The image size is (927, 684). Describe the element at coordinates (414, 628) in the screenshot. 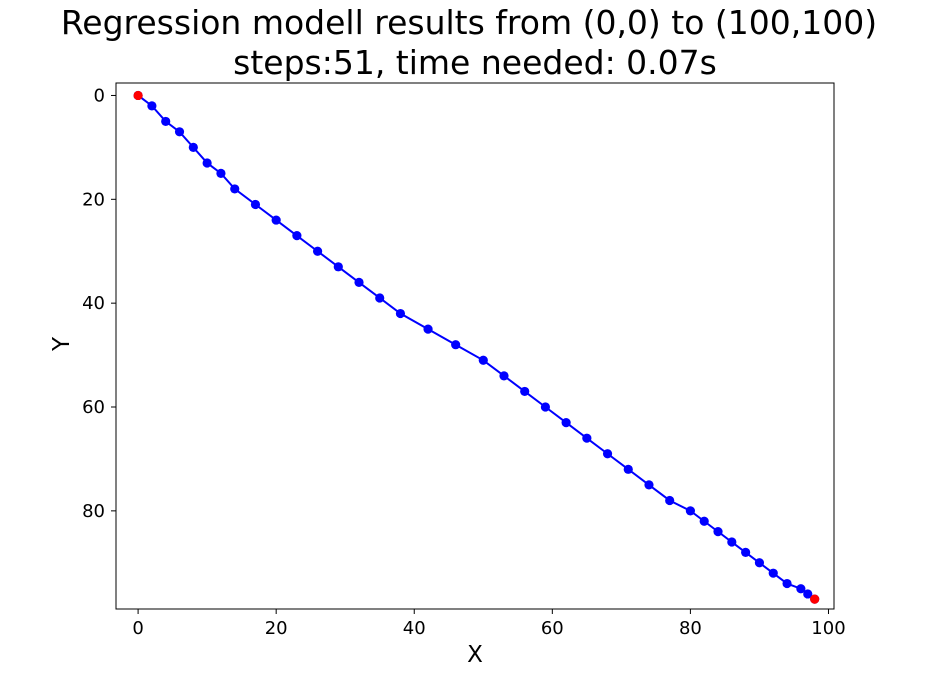

I see `x-tick-label: 40` at that location.